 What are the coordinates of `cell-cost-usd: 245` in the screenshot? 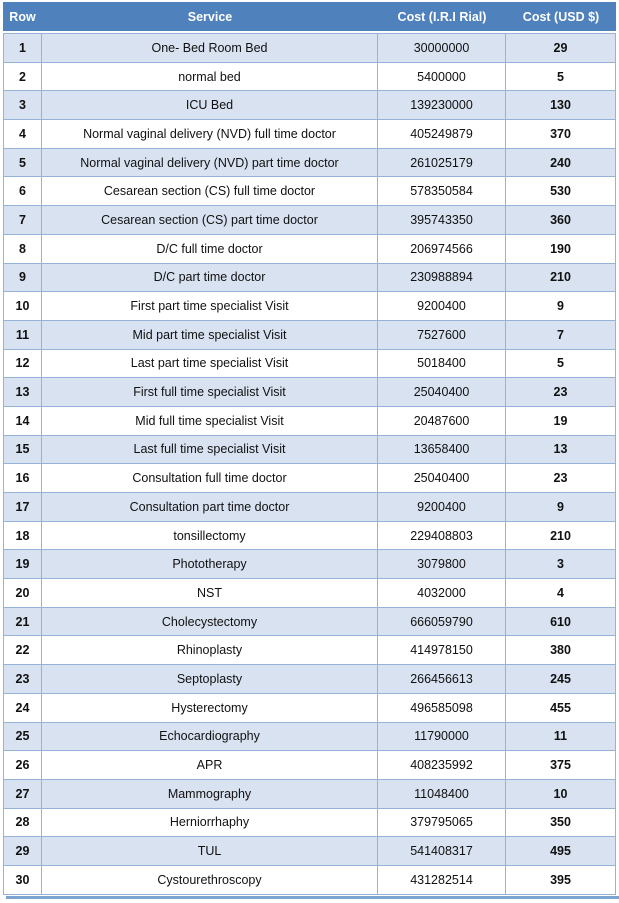 It's located at (561, 679).